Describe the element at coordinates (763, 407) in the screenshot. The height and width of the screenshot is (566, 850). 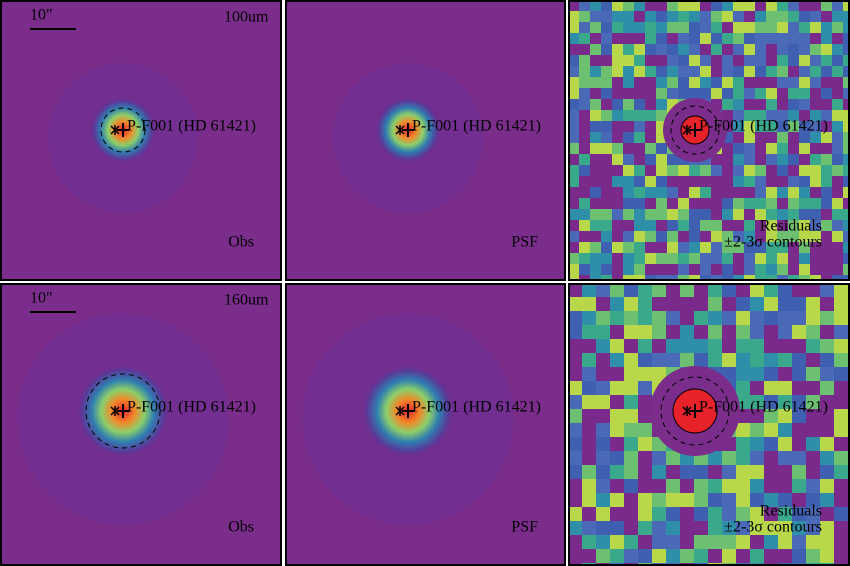
I see `source-label: P-F001 (HD 61421)` at that location.